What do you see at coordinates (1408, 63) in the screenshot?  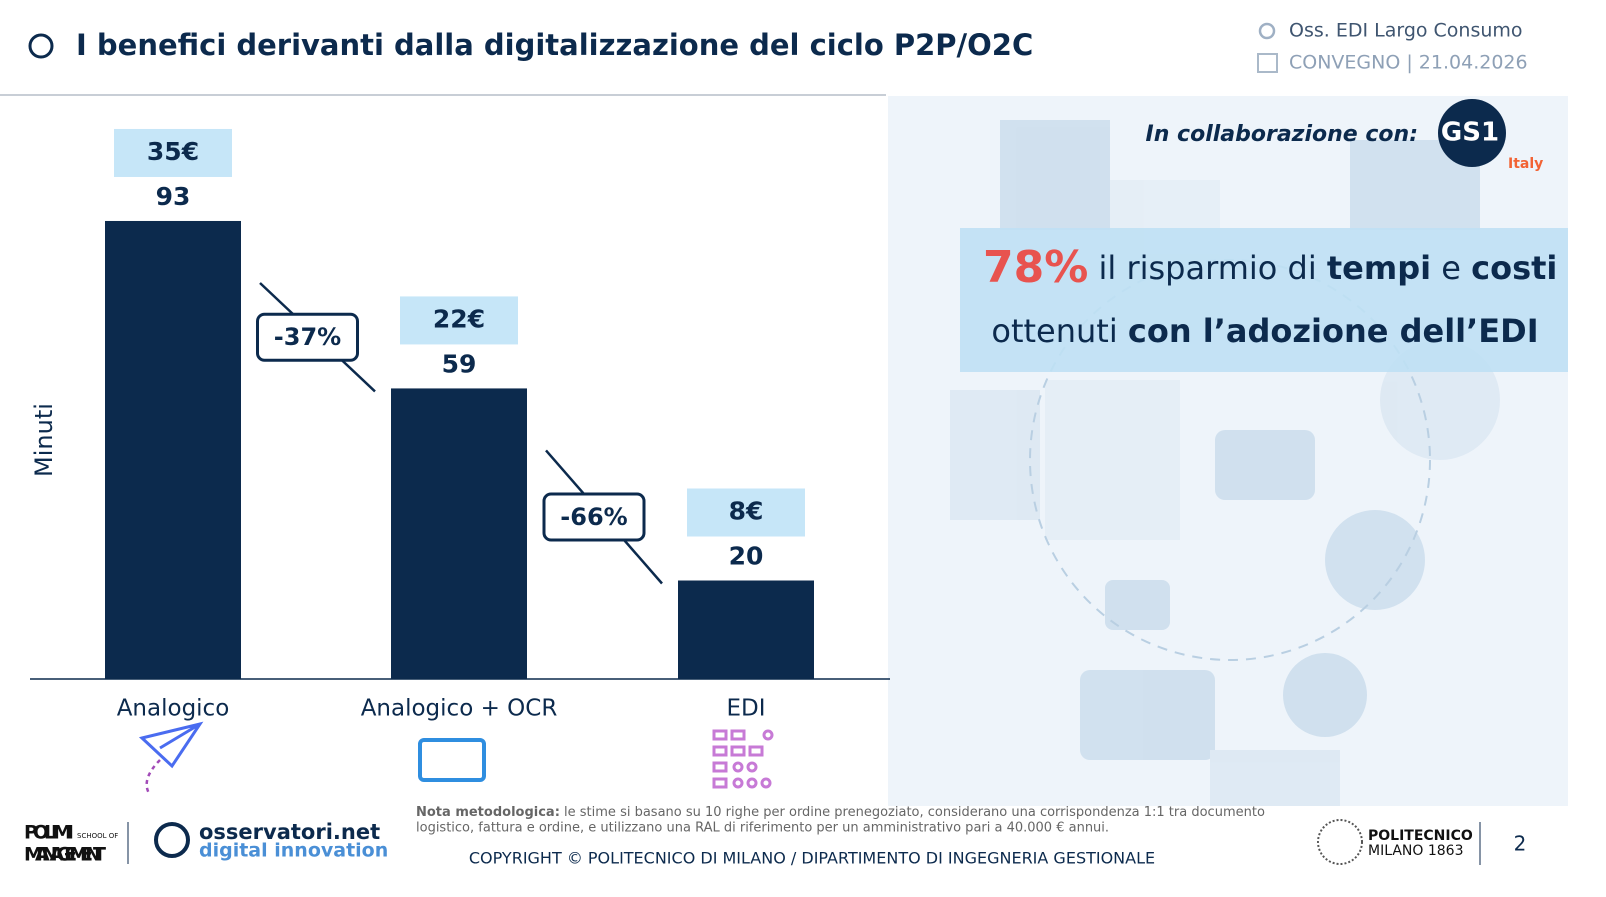 I see `date: CONVEGNO | 21.04.2026` at bounding box center [1408, 63].